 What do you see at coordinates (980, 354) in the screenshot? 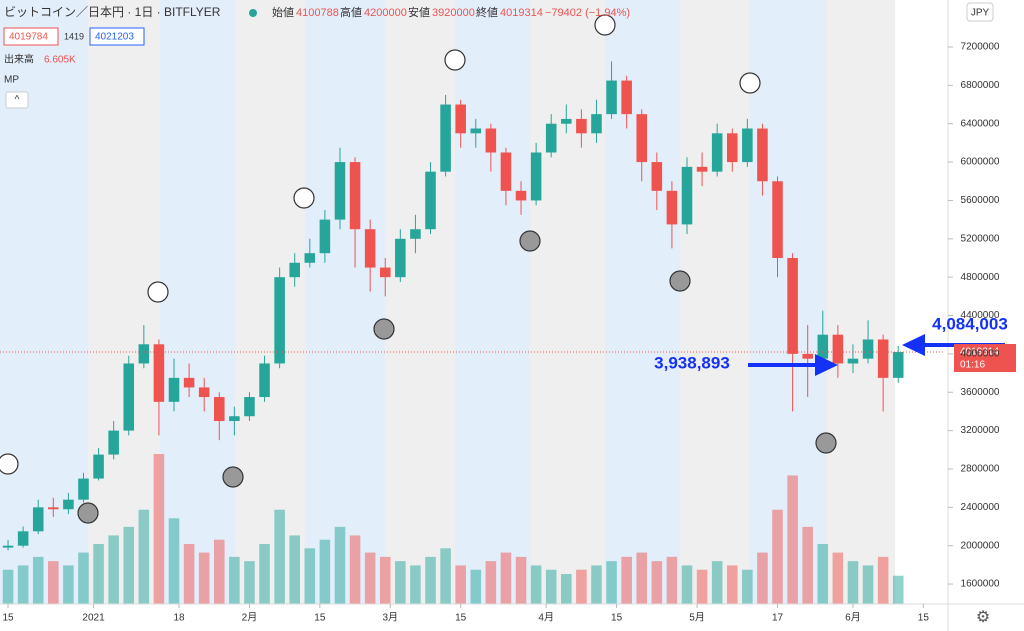
I see `y-tick-label: 4000000` at bounding box center [980, 354].